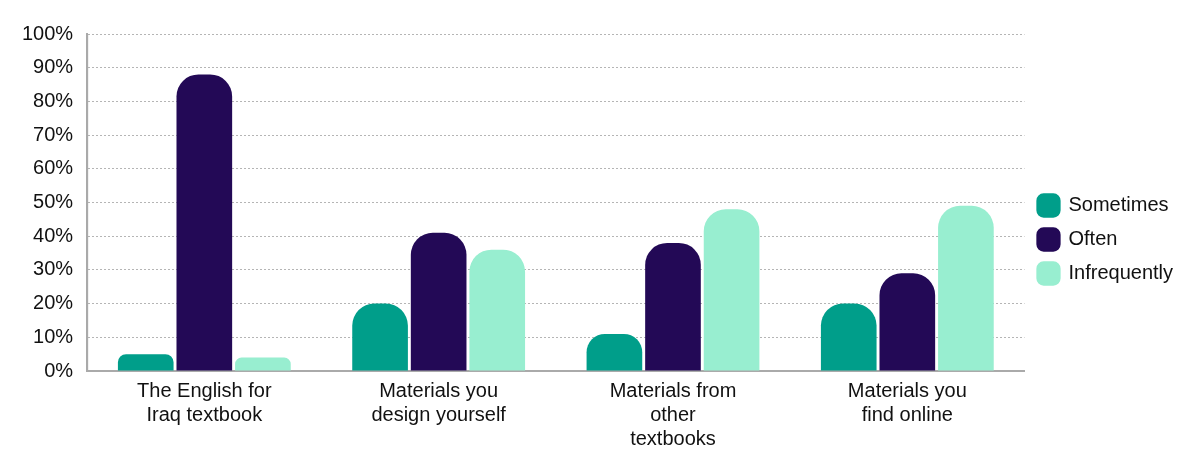 Image resolution: width=1195 pixels, height=467 pixels. I want to click on y-tick-label: 70%, so click(53, 133).